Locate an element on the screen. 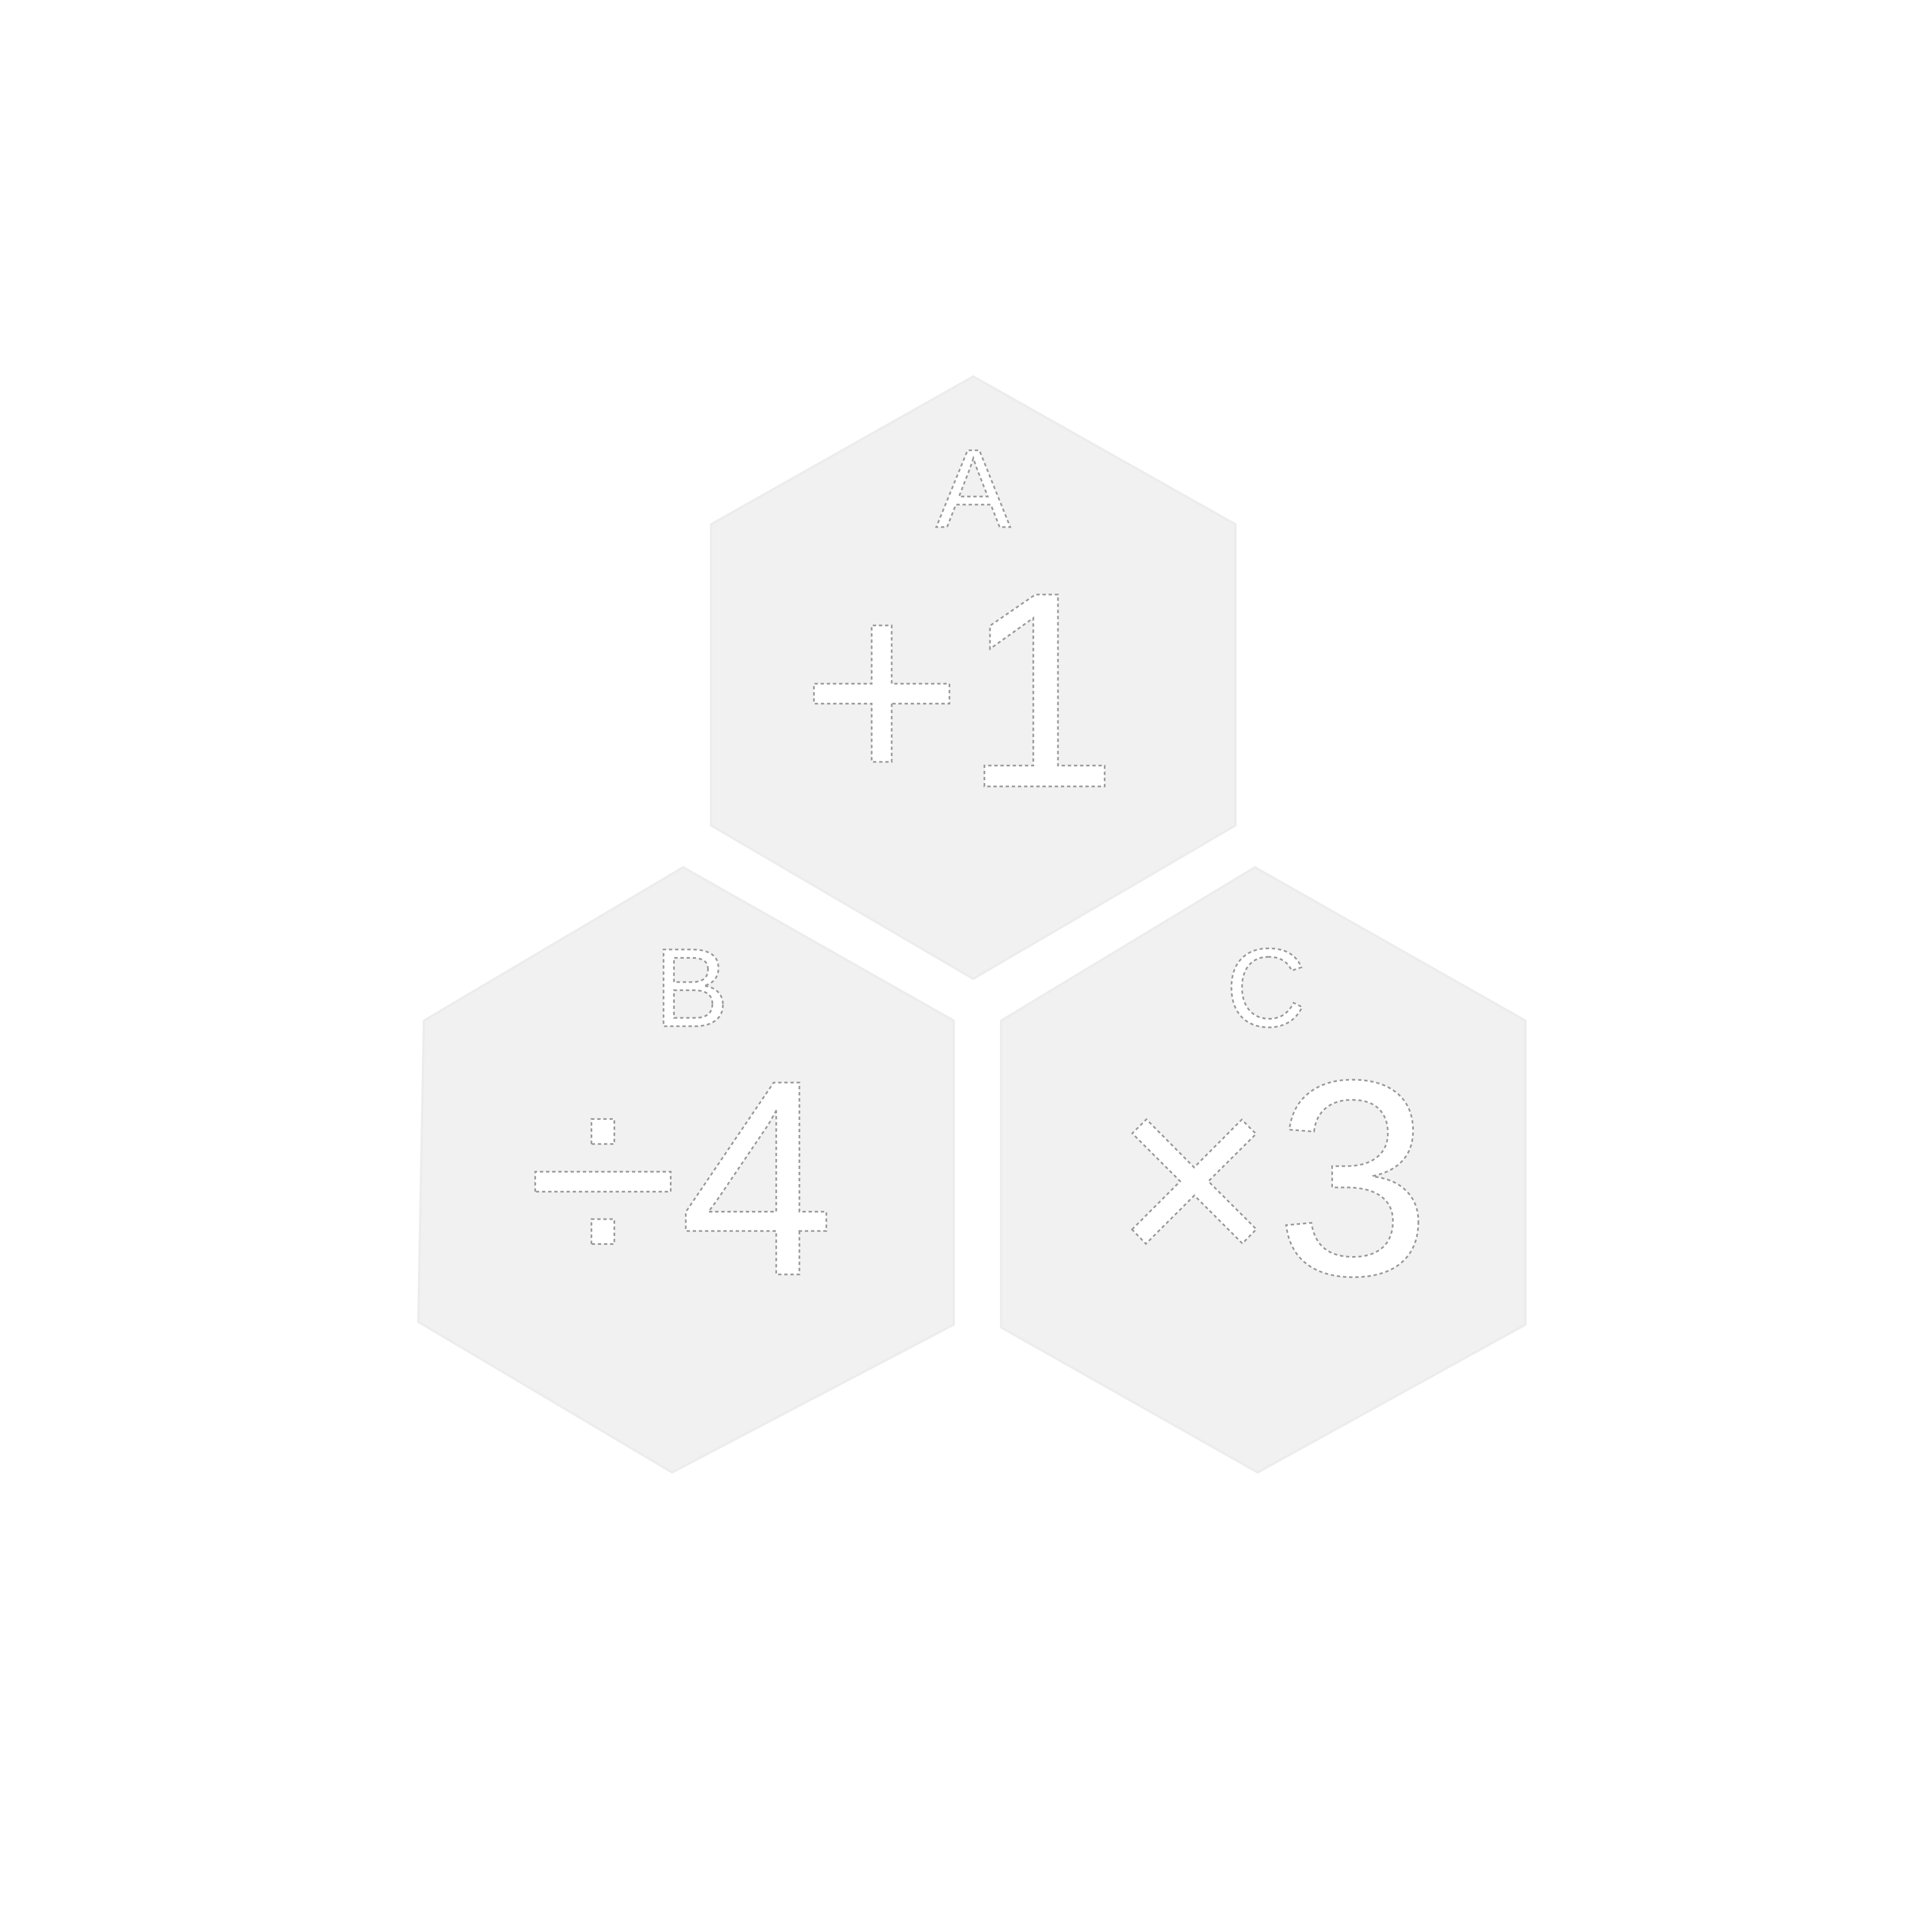 The width and height of the screenshot is (1932, 1932). hex-tile-c: C ×3 is located at coordinates (1263, 1170).